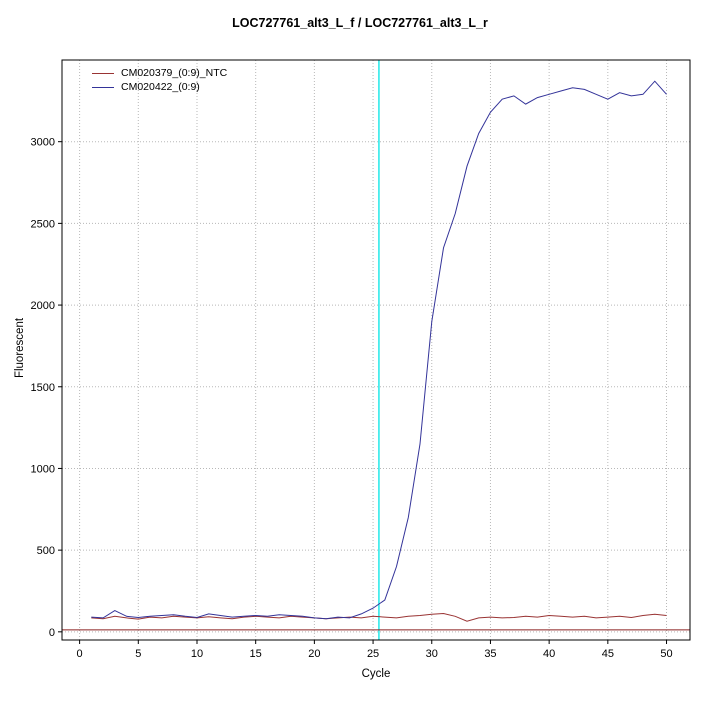 The image size is (720, 720). Describe the element at coordinates (43, 143) in the screenshot. I see `y-tick-label: 3000` at that location.